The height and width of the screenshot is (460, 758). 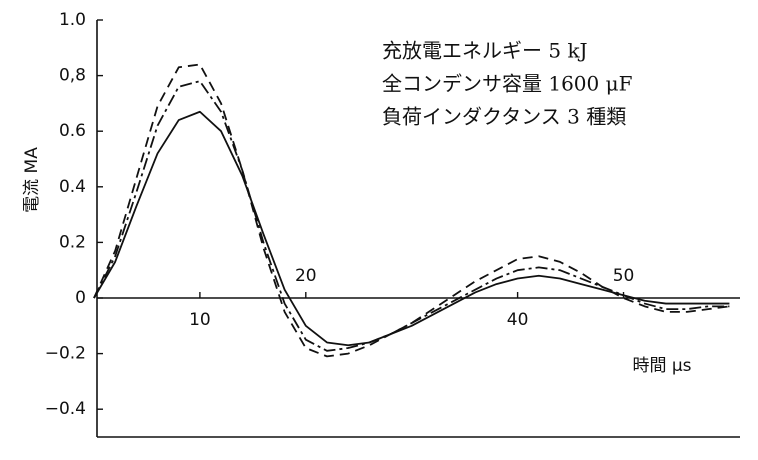 I want to click on annotation: 全コンデンサ容量 1600 μF, so click(x=507, y=84).